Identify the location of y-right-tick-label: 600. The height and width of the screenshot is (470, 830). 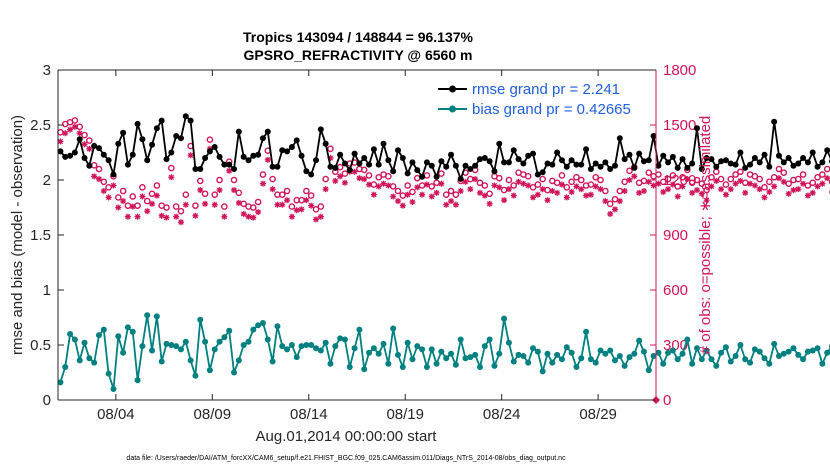
(675, 290).